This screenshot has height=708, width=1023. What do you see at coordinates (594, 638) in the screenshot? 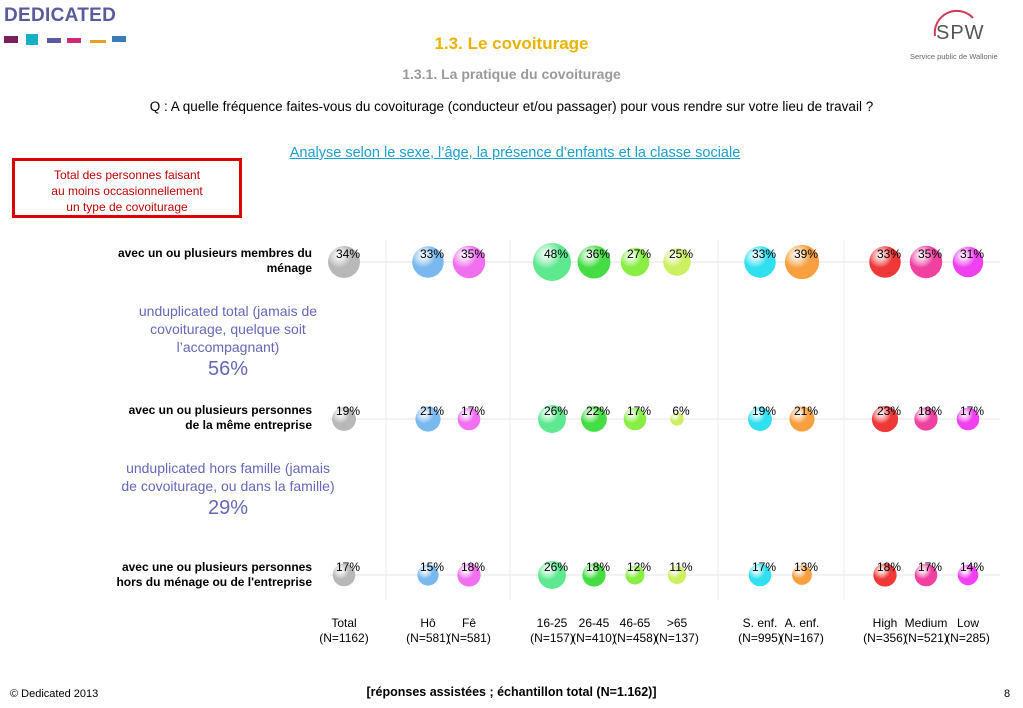
I see `column-label-n: (N=410)` at bounding box center [594, 638].